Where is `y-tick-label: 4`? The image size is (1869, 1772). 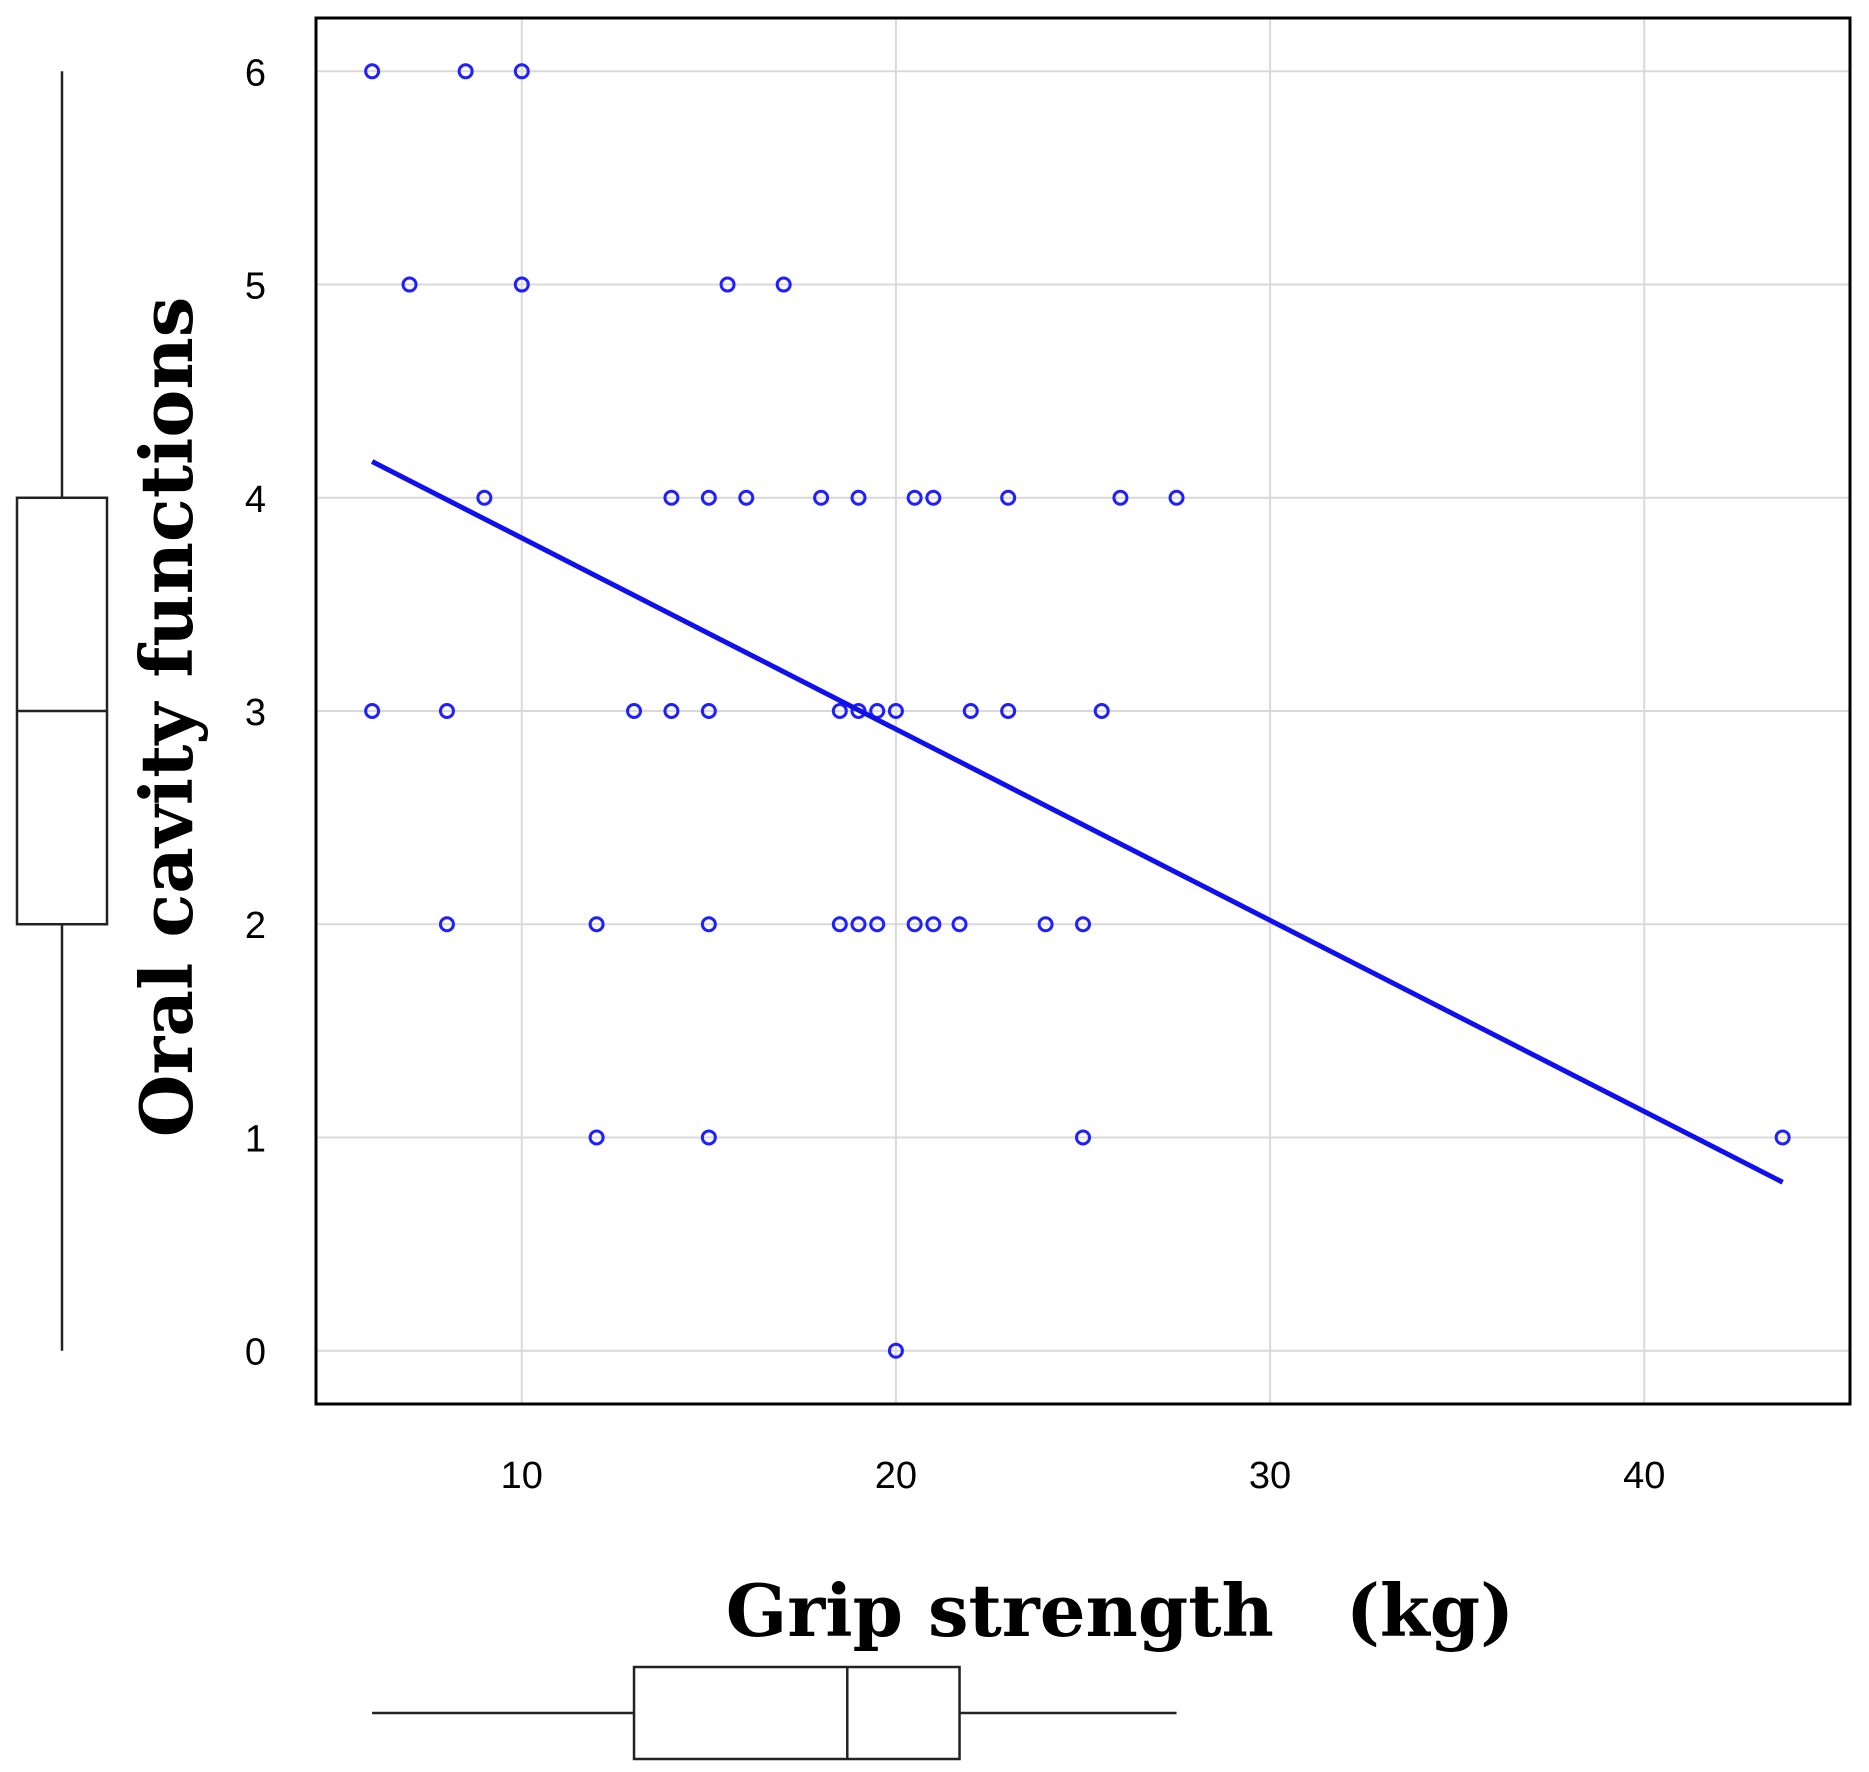
y-tick-label: 4 is located at coordinates (255, 500).